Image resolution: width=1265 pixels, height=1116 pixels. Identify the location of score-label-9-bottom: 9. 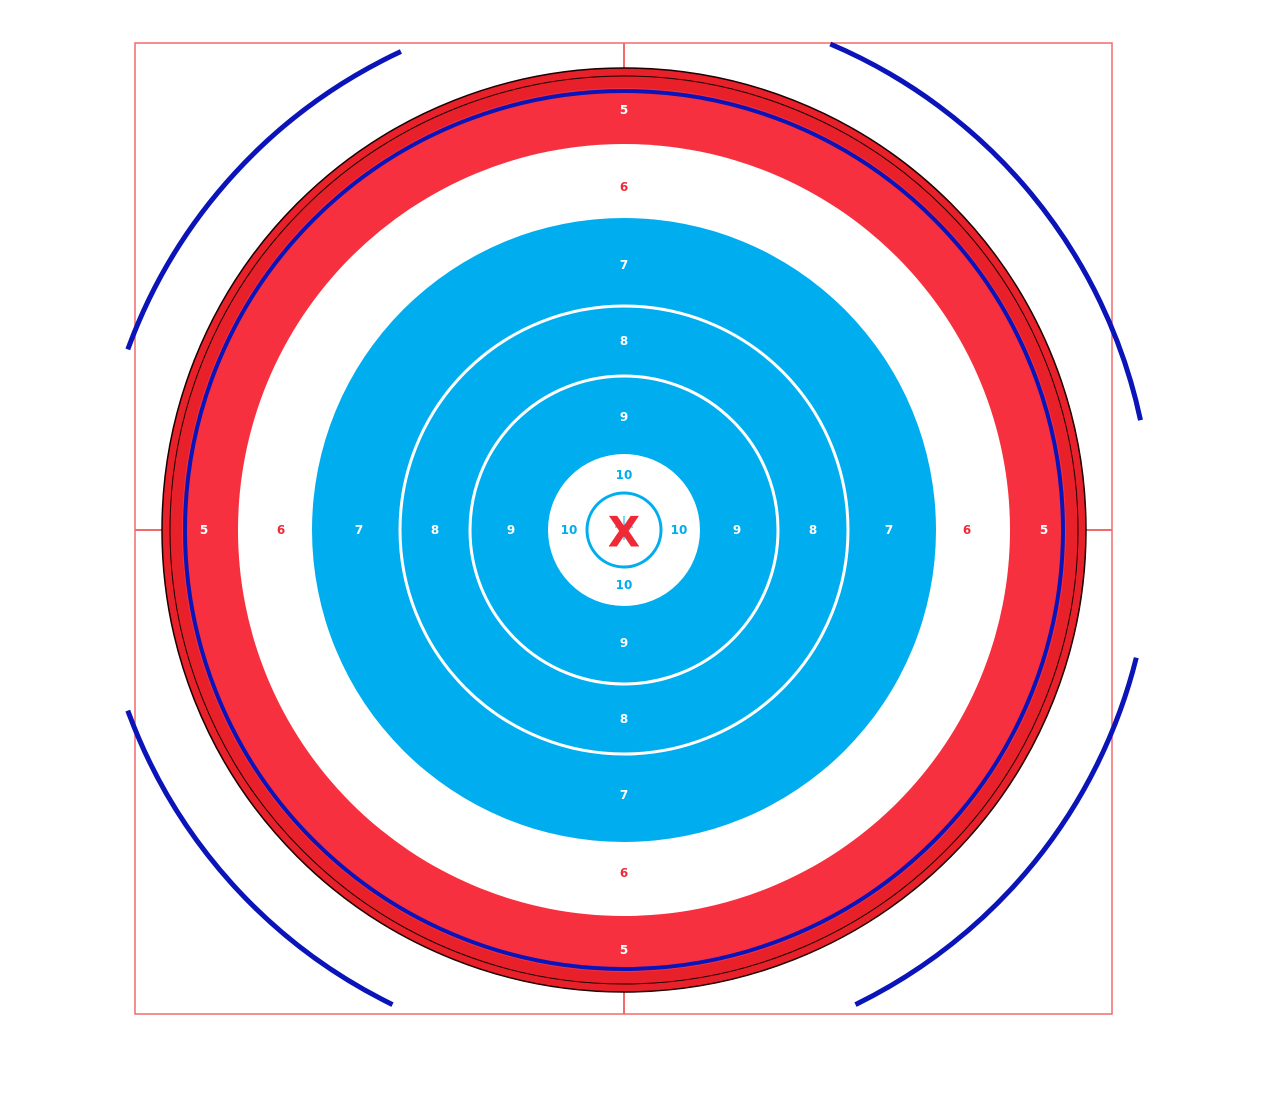
(624, 643).